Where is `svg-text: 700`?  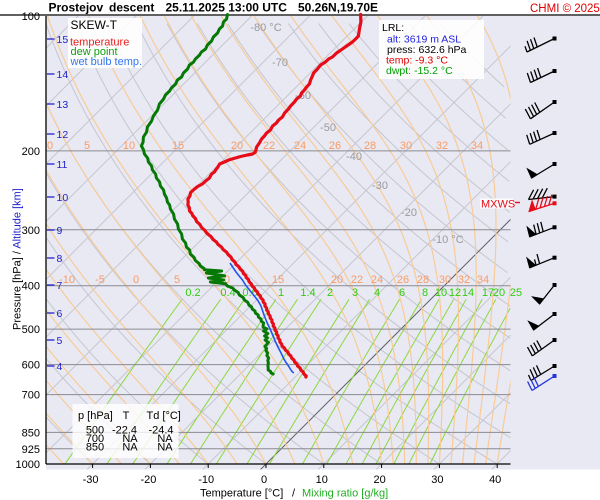 svg-text: 700 is located at coordinates (95, 439).